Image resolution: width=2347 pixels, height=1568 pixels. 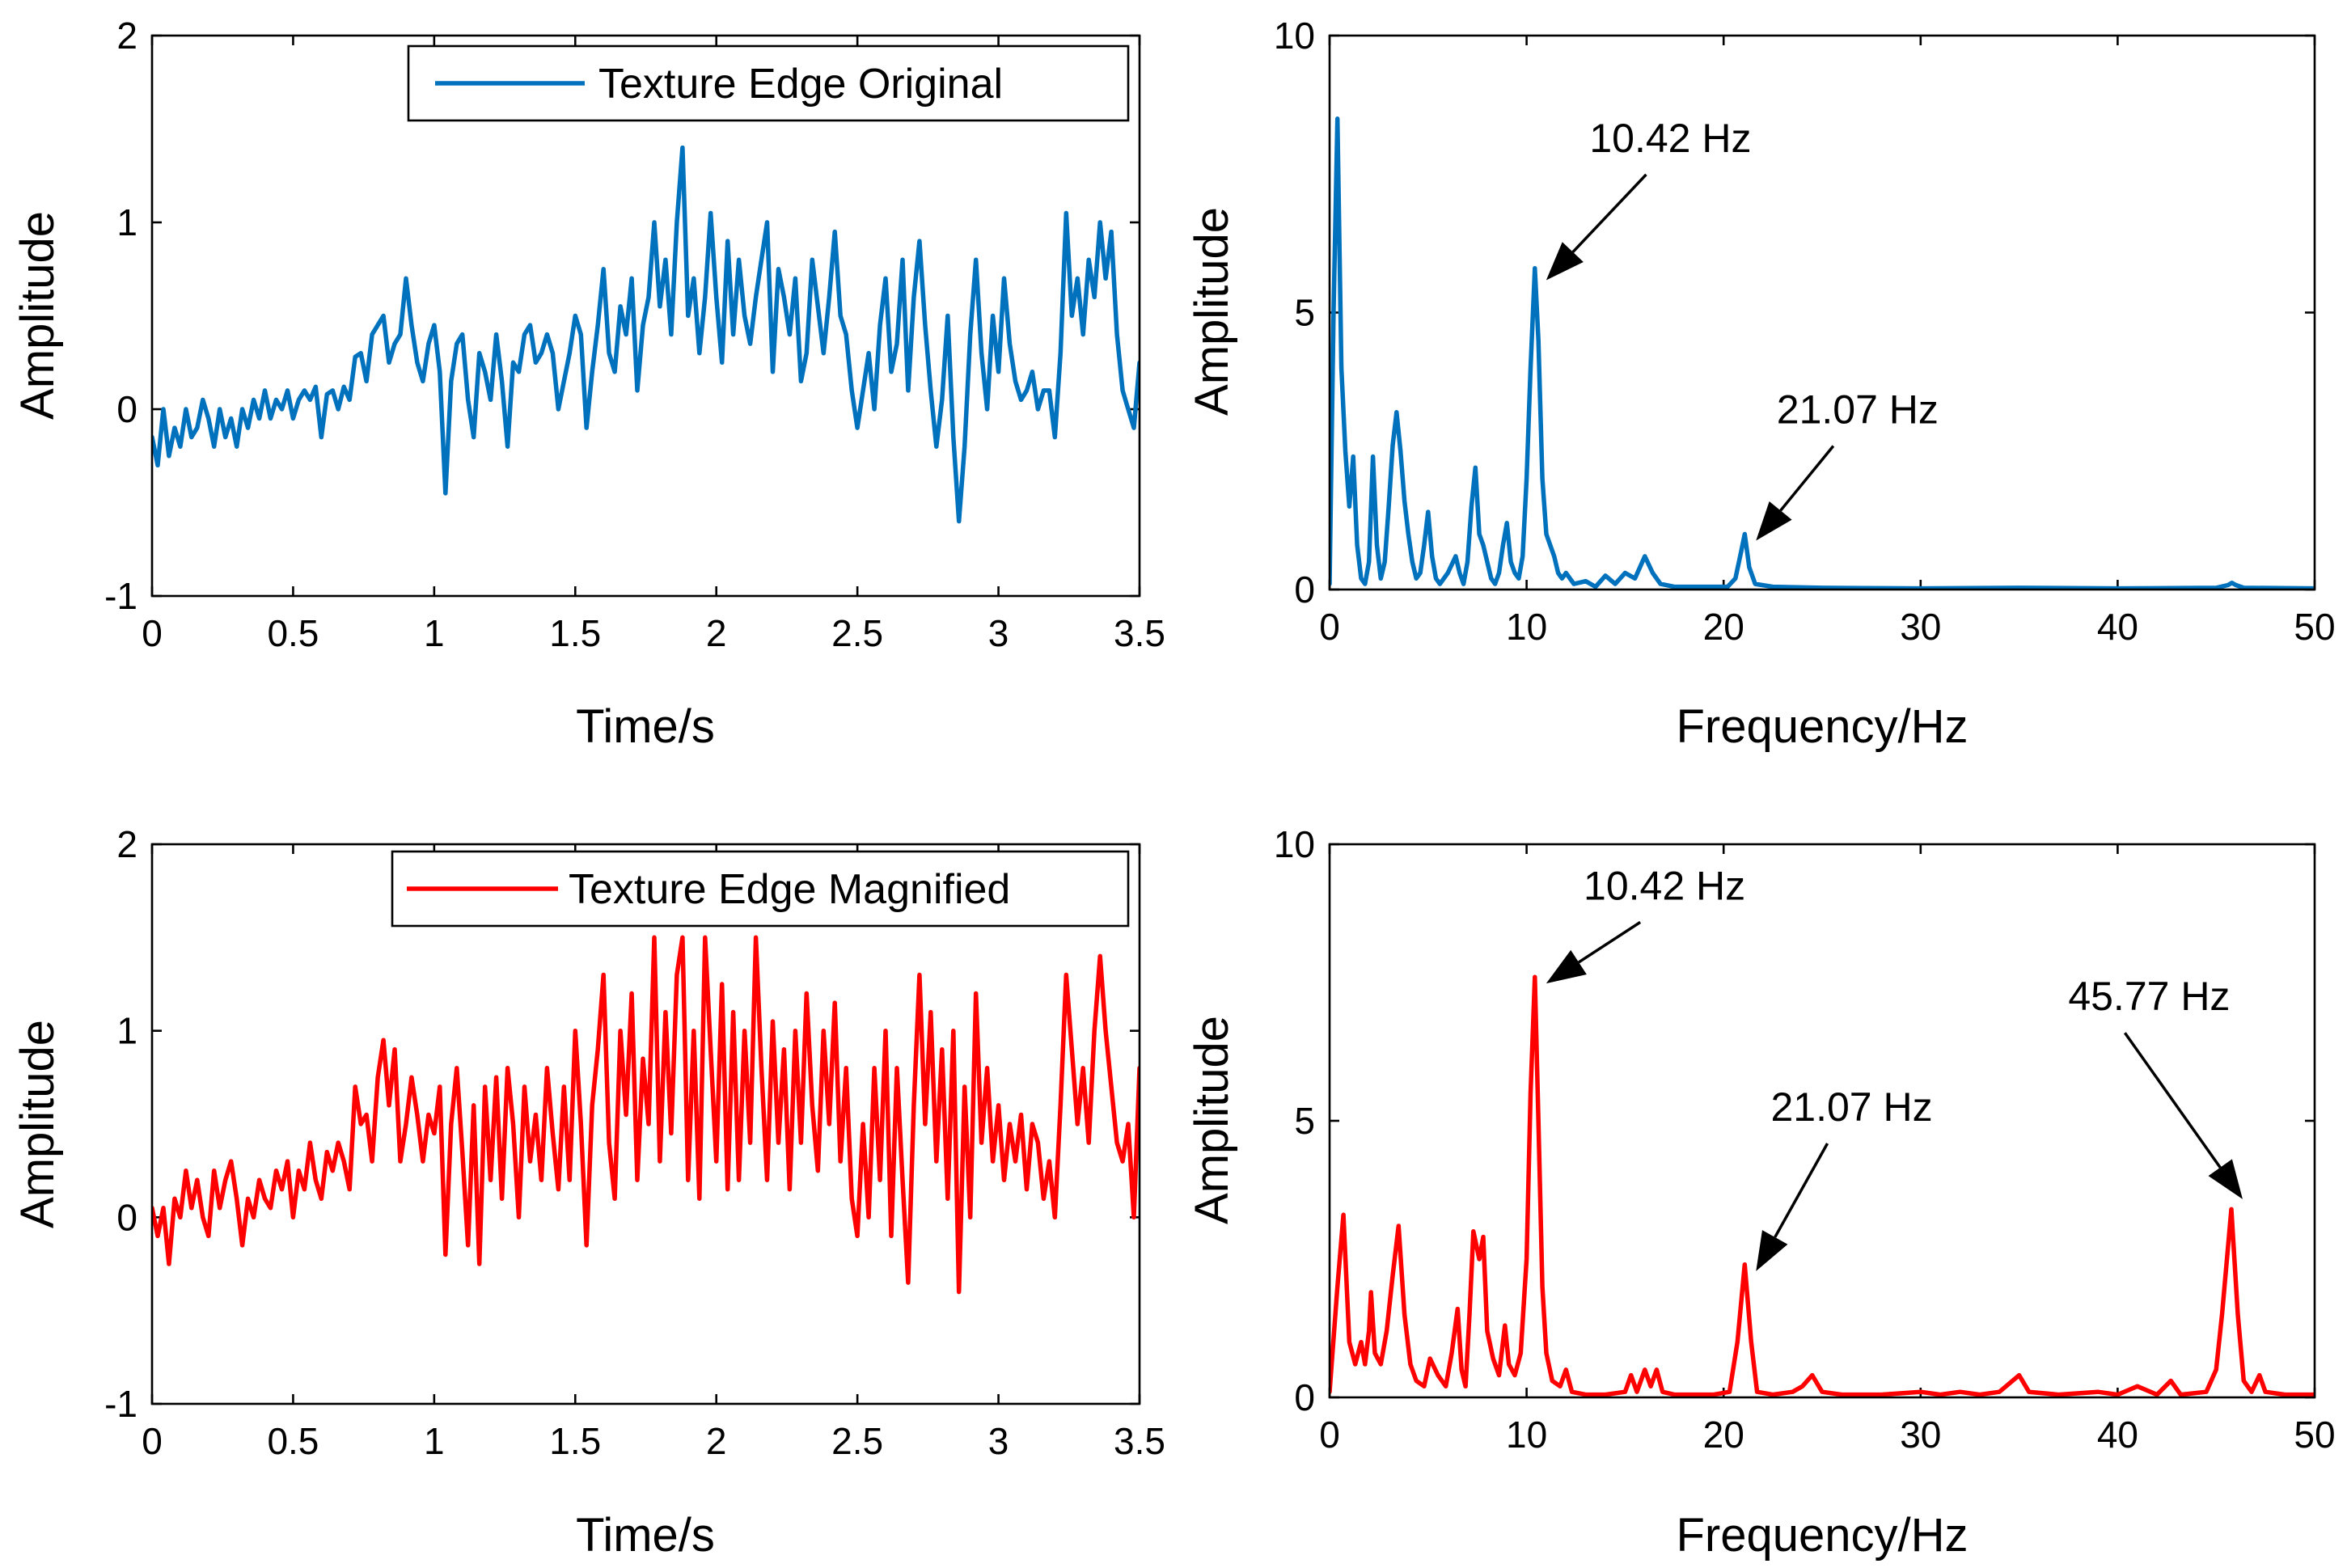 What do you see at coordinates (1742, 328) in the screenshot?
I see `annotations: 10.42 Hz 21.07 Hz` at bounding box center [1742, 328].